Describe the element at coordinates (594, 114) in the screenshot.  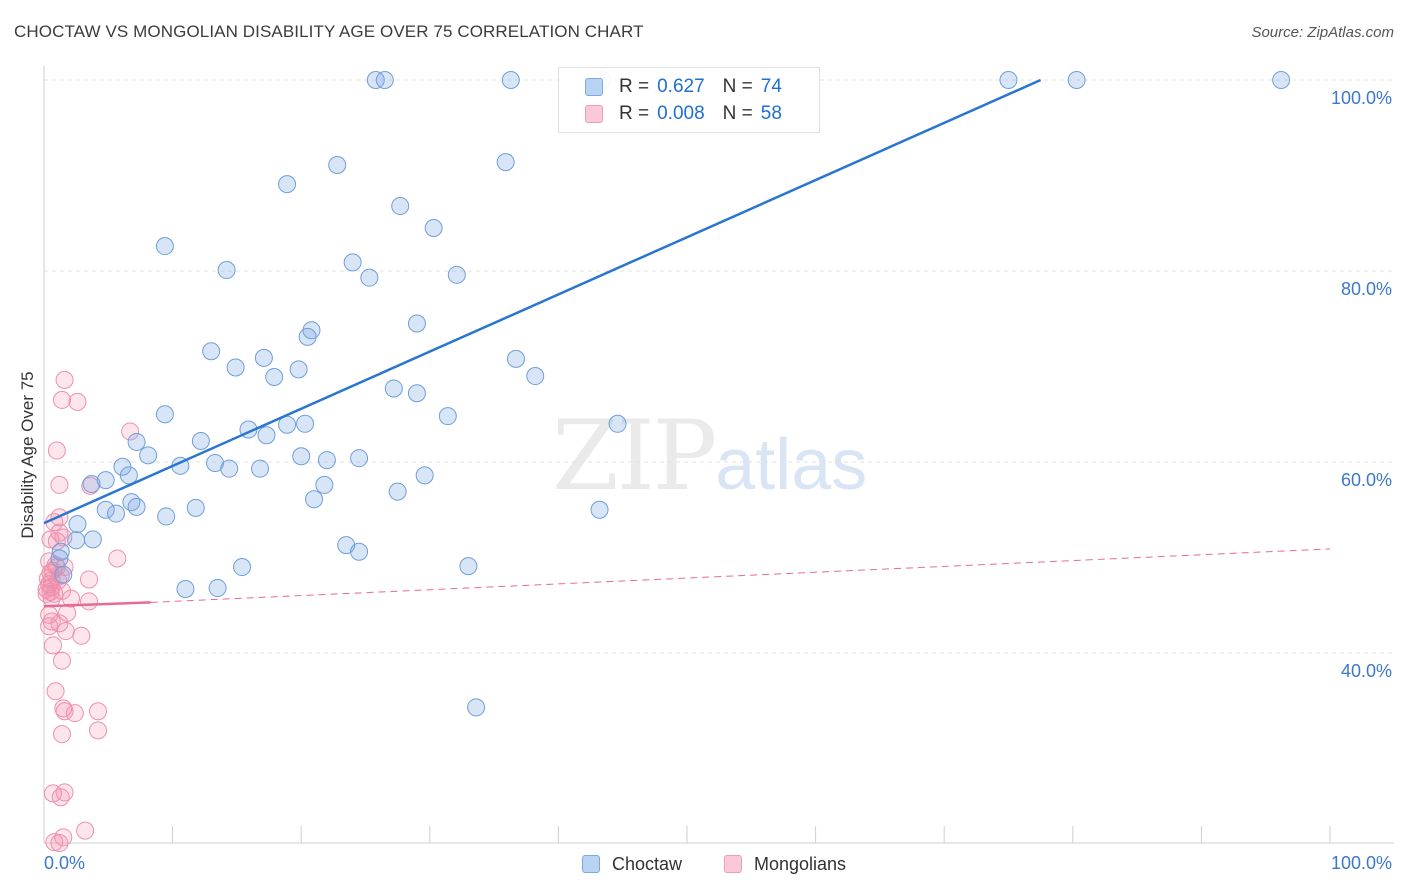
I see `mongolians-swatch` at that location.